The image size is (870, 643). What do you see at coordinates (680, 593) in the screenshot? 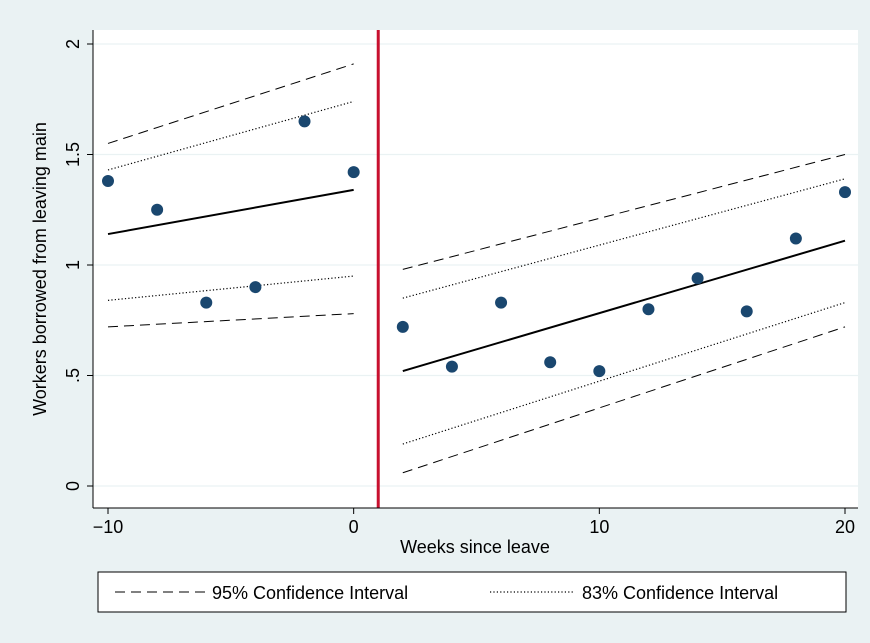
I see `legend-label-83ci: 83% Confidence Interval` at bounding box center [680, 593].